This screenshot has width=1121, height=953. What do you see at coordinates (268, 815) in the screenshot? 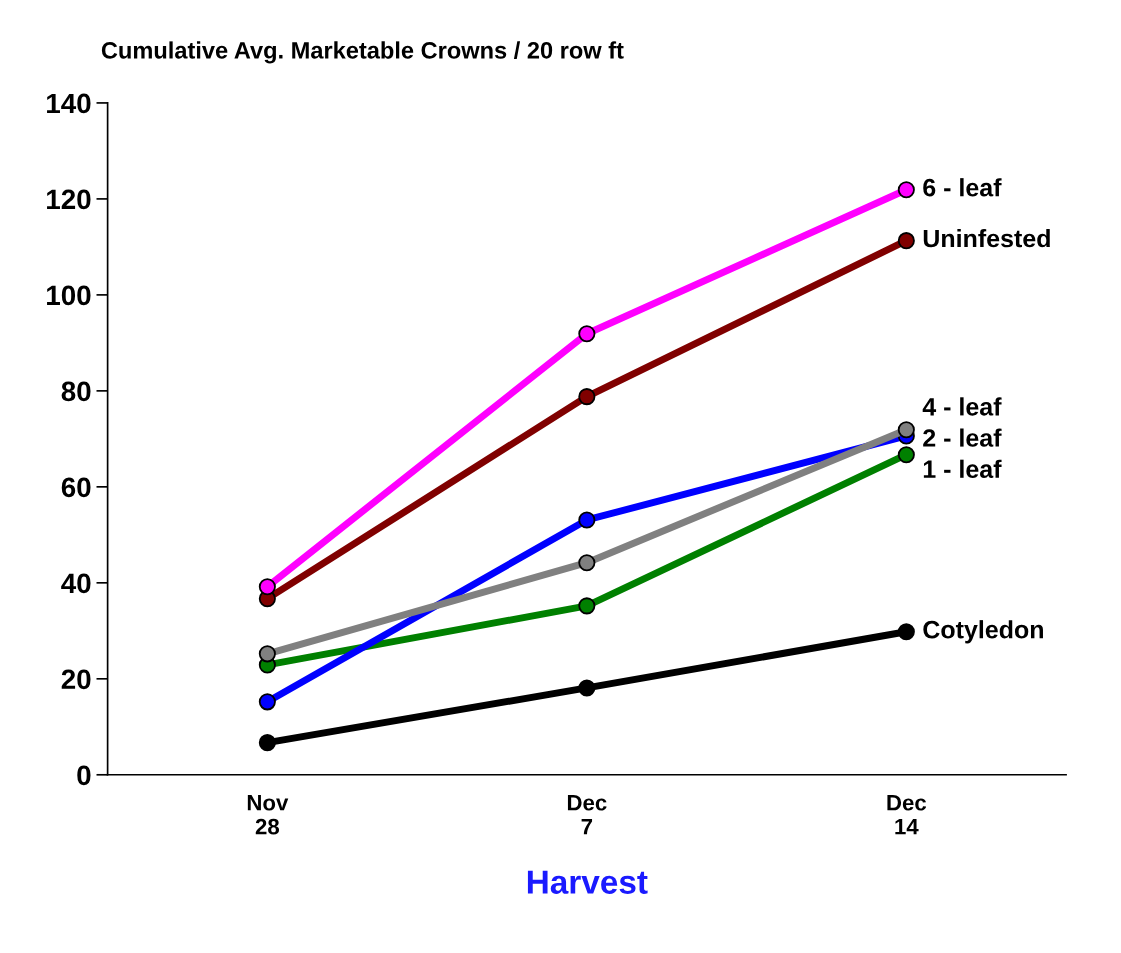
I see `x-tick-label: Nov 28` at bounding box center [268, 815].